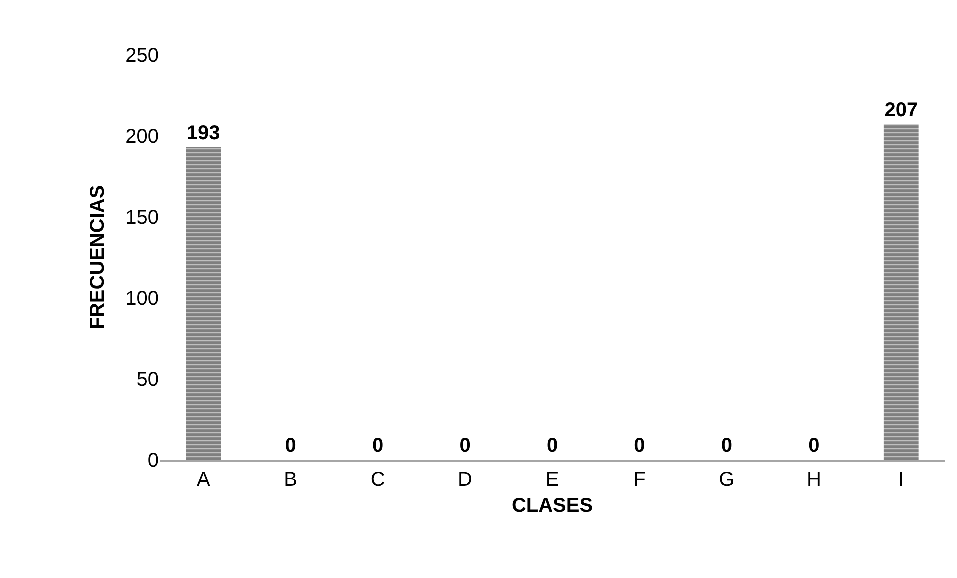 This screenshot has width=957, height=578. What do you see at coordinates (553, 506) in the screenshot?
I see `x-axis-title: CLASES` at bounding box center [553, 506].